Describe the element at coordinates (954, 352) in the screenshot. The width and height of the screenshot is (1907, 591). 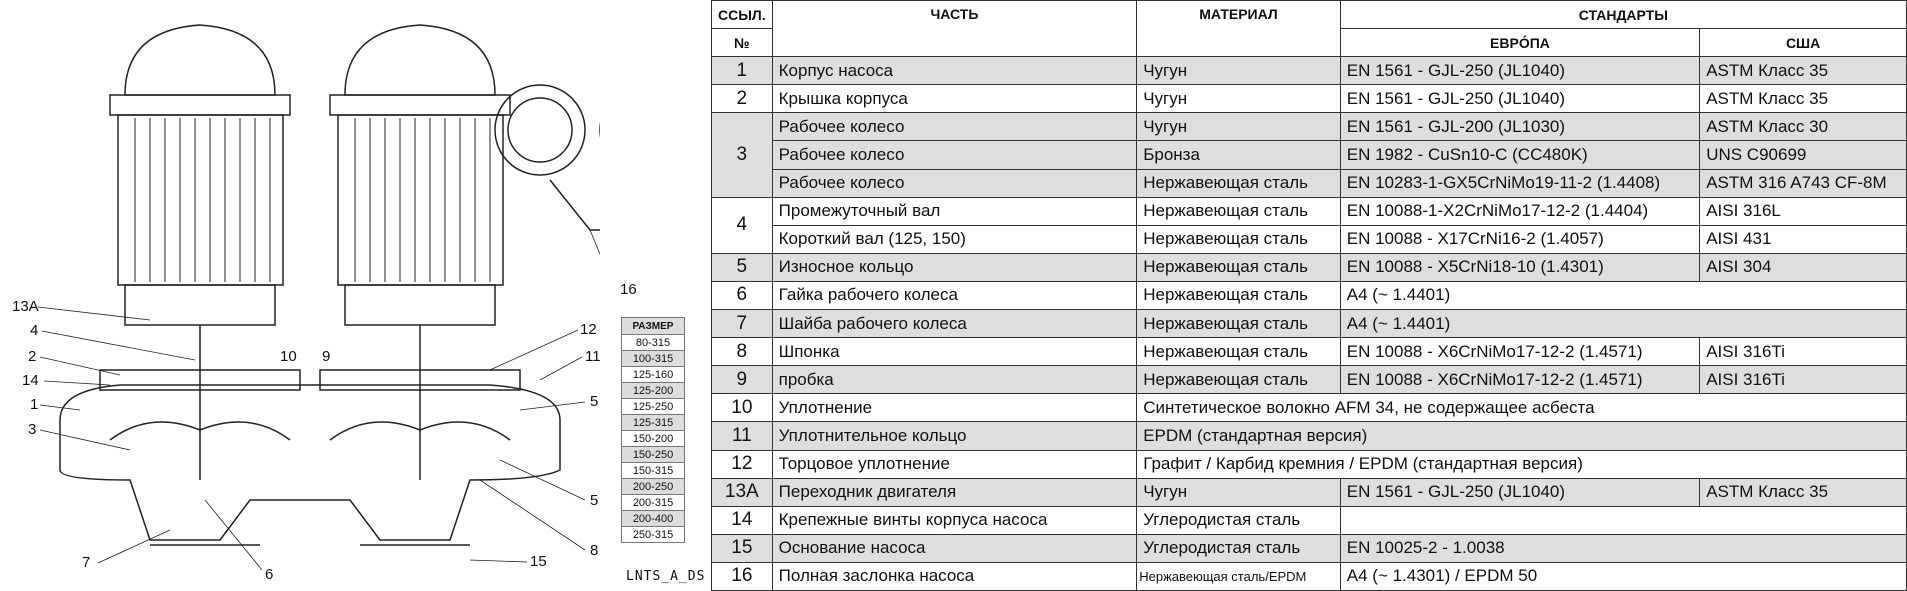
I see `part-name: Шпонка` at that location.